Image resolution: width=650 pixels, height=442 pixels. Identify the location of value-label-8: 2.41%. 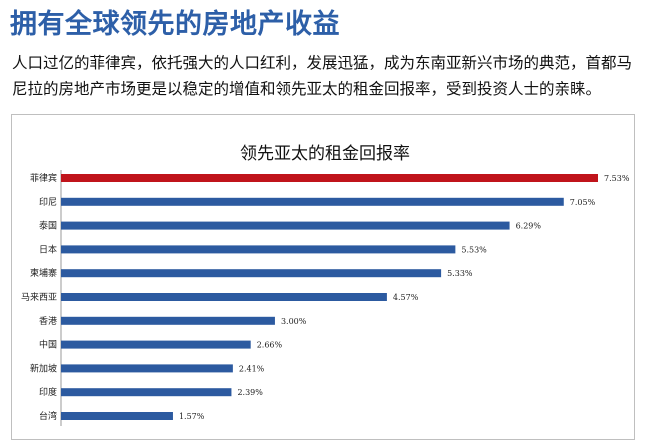
(252, 368).